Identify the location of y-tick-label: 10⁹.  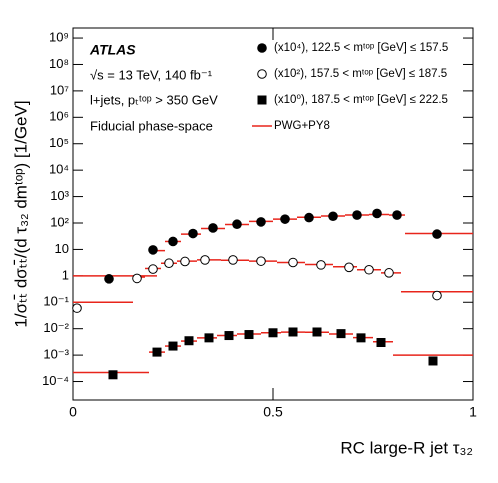
(59, 36).